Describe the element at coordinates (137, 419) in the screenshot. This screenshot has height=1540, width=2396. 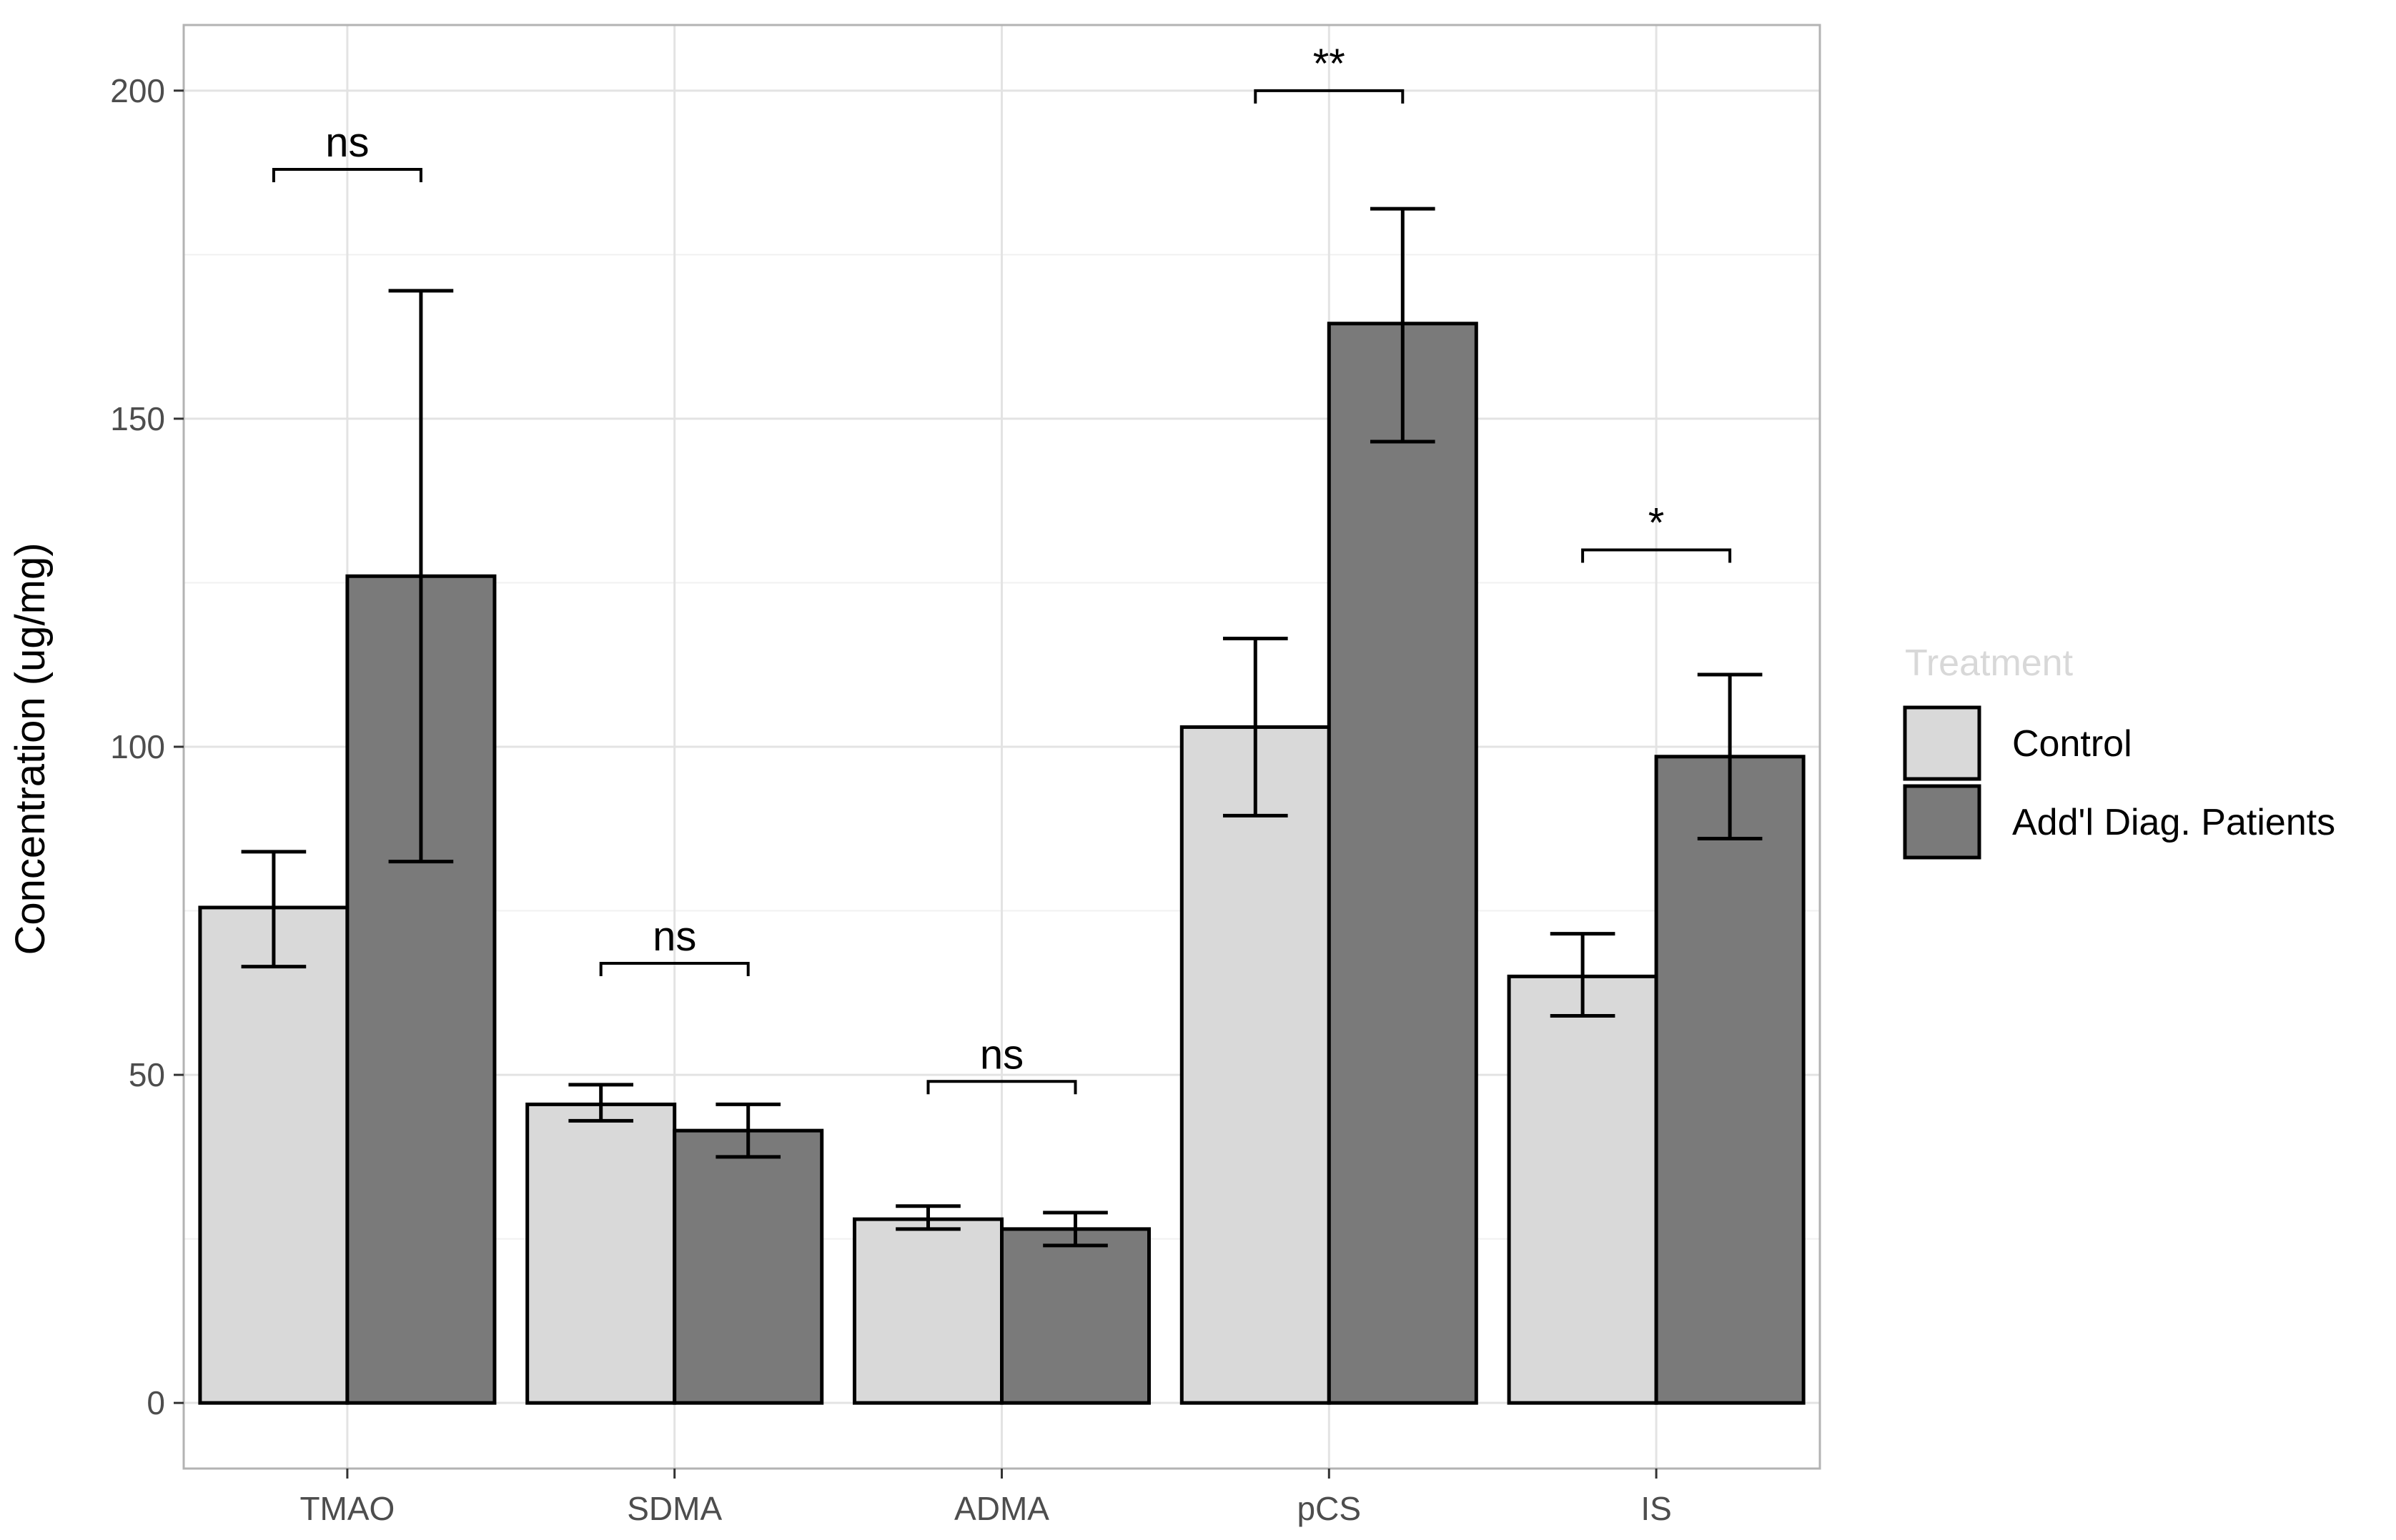
I see `y-tick-label: 150` at that location.